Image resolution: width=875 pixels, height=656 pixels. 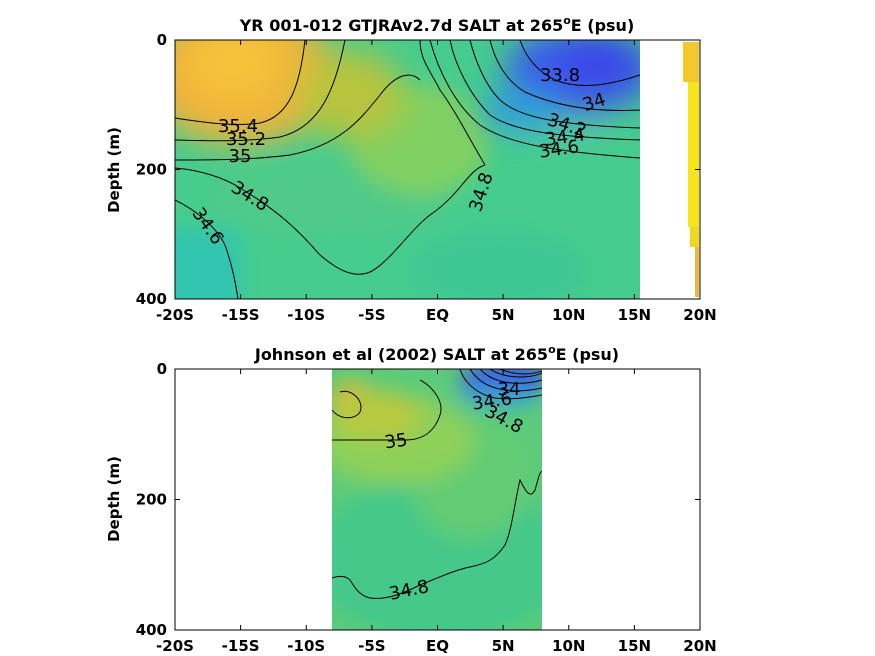 I want to click on bottom-xtick-label: 5N, so click(x=503, y=646).